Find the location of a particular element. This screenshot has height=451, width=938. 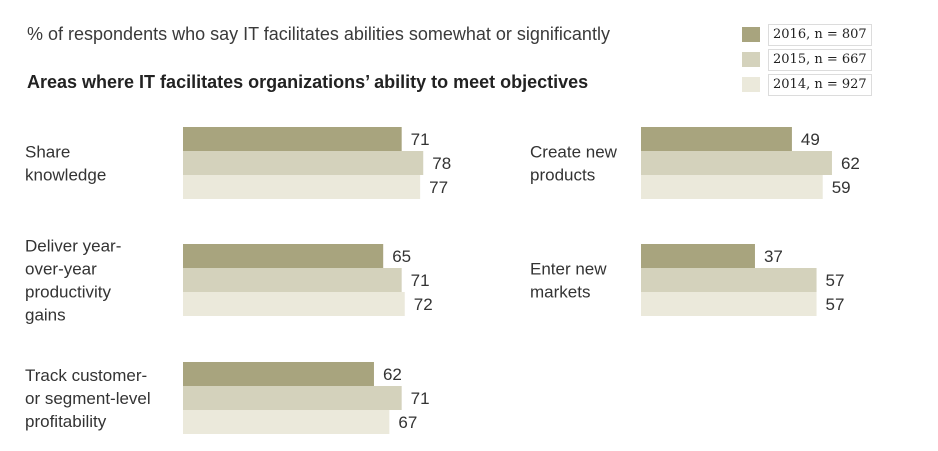

legend-swatch-2015 is located at coordinates (751, 59).